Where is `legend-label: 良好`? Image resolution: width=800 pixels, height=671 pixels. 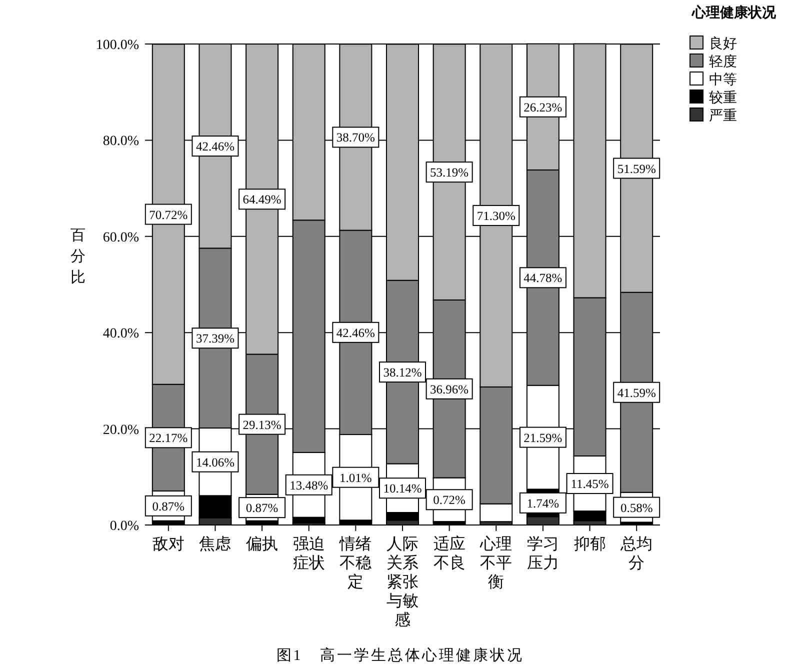 legend-label: 良好 is located at coordinates (723, 44).